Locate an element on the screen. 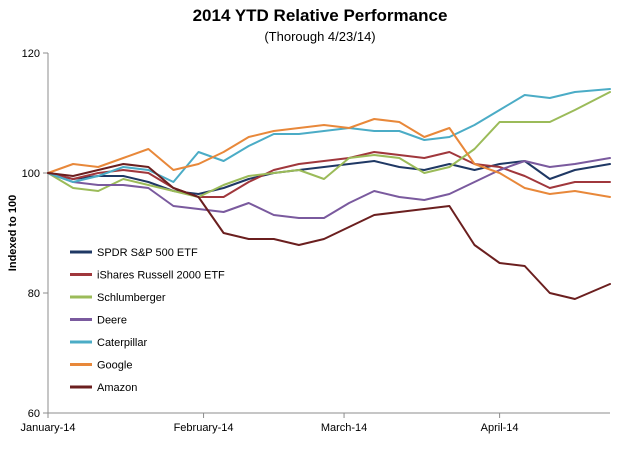 The width and height of the screenshot is (640, 463). x-tick-label: April-14 is located at coordinates (500, 428).